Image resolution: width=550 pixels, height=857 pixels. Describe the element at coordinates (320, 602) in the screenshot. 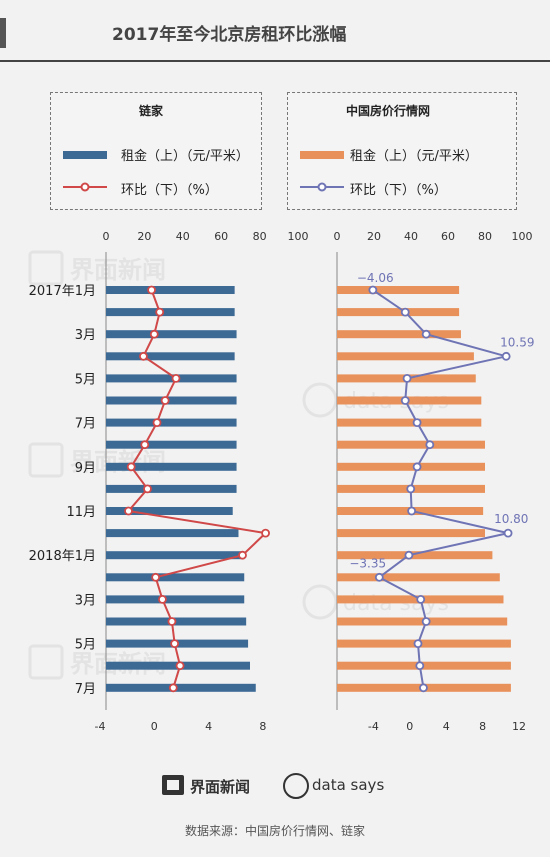

I see `watermark-datasays-icon` at that location.